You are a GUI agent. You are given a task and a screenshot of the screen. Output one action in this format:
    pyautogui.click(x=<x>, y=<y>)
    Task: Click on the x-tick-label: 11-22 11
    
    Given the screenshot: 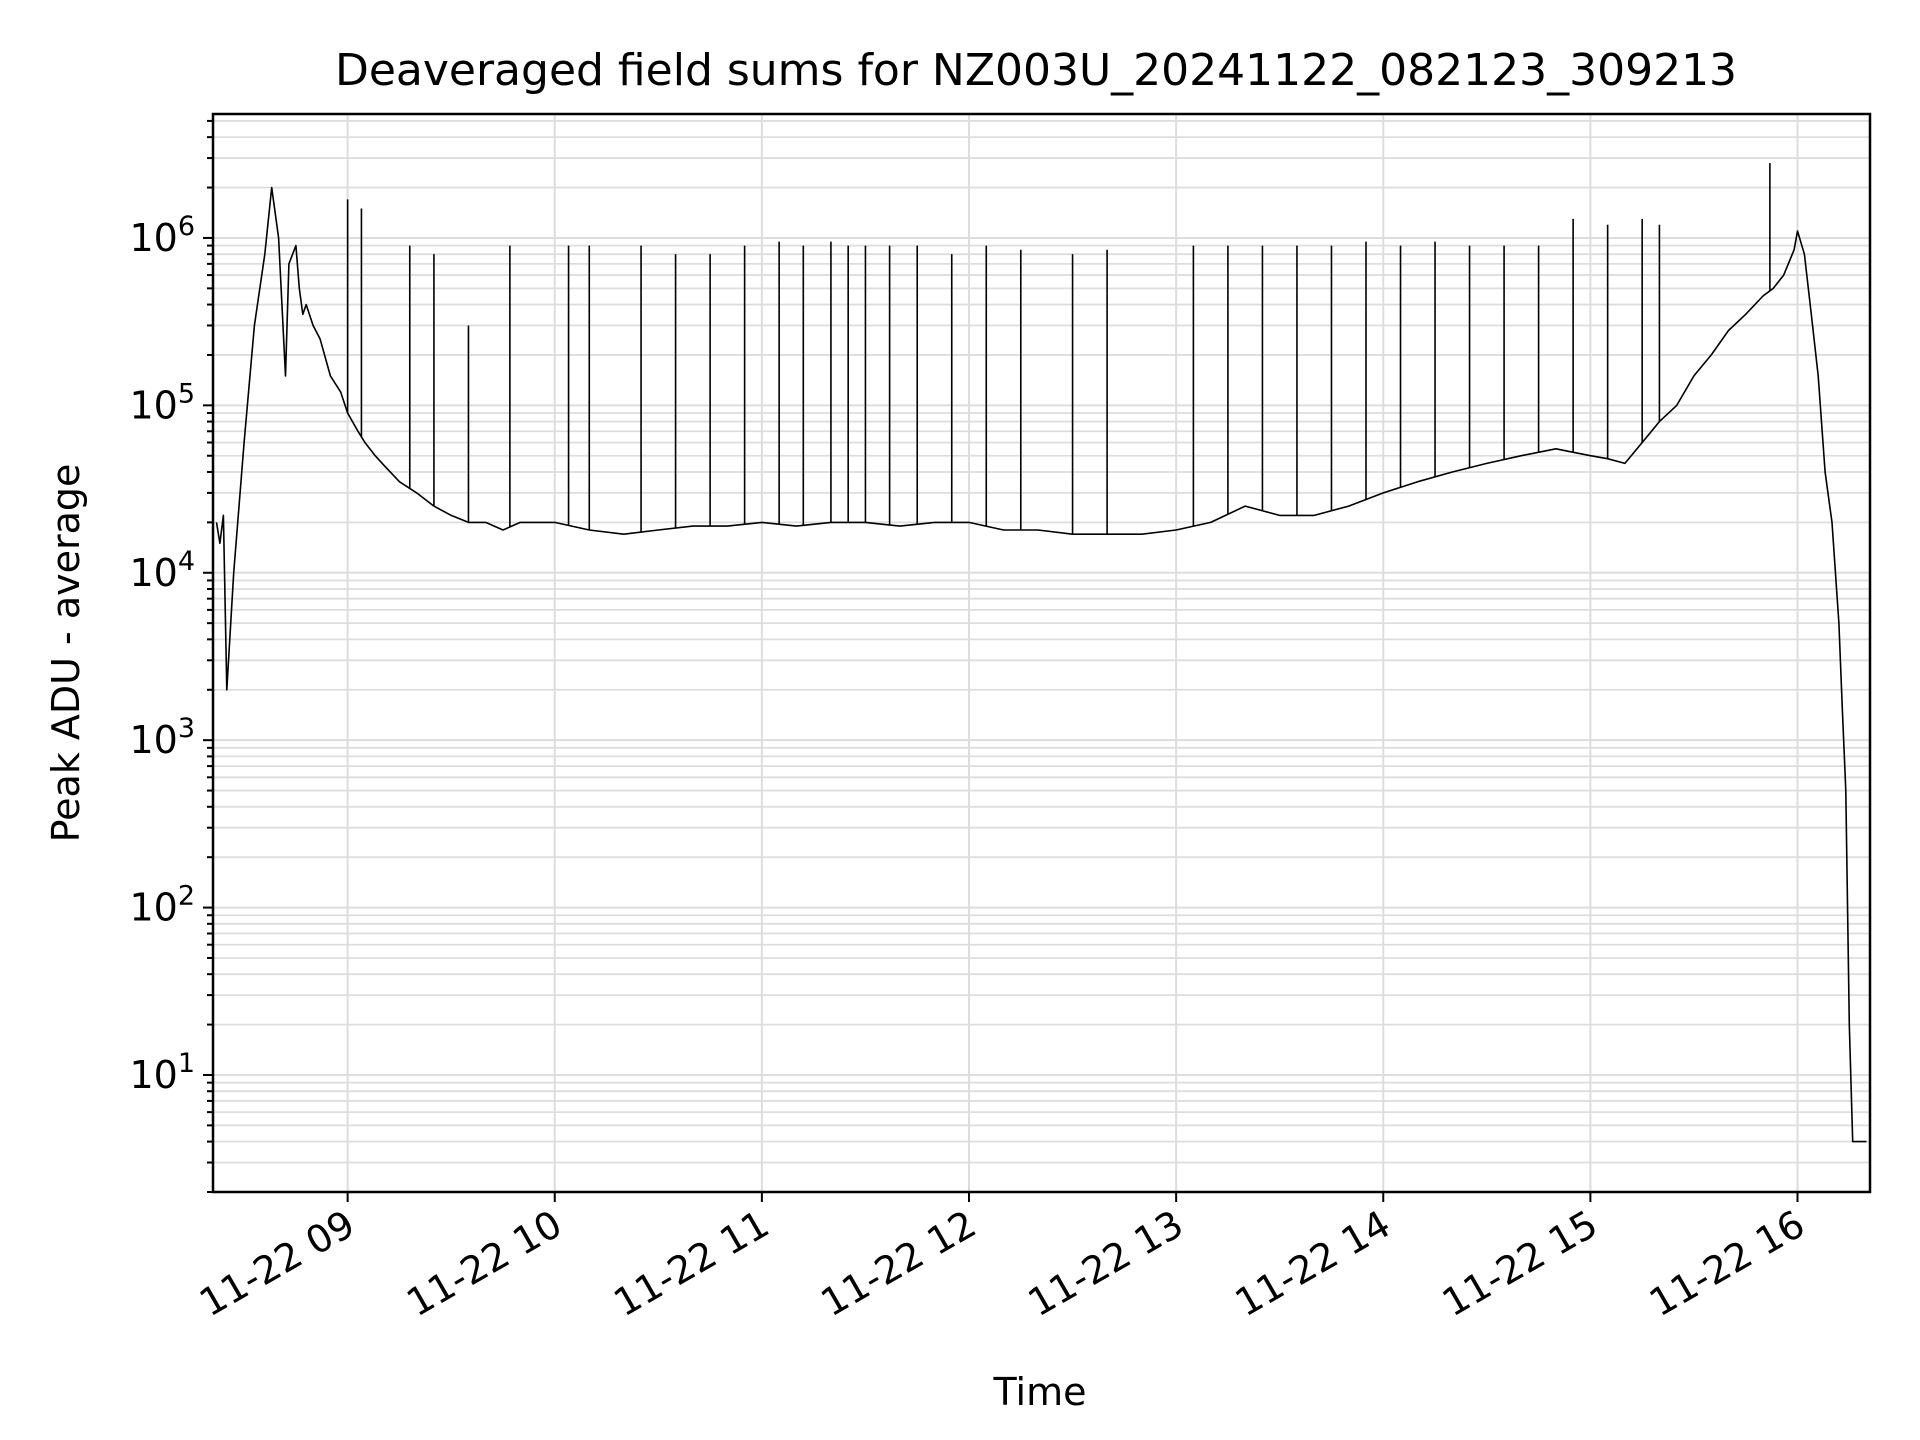 What is the action you would take?
    pyautogui.click(x=691, y=1264)
    